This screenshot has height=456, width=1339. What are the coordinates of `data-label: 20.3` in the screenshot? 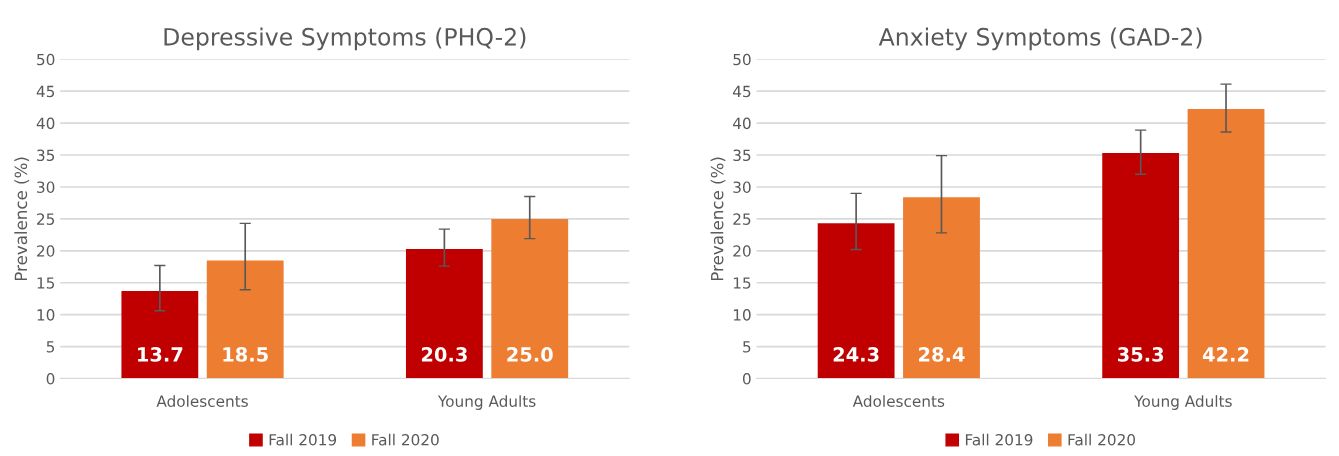 It's located at (444, 354).